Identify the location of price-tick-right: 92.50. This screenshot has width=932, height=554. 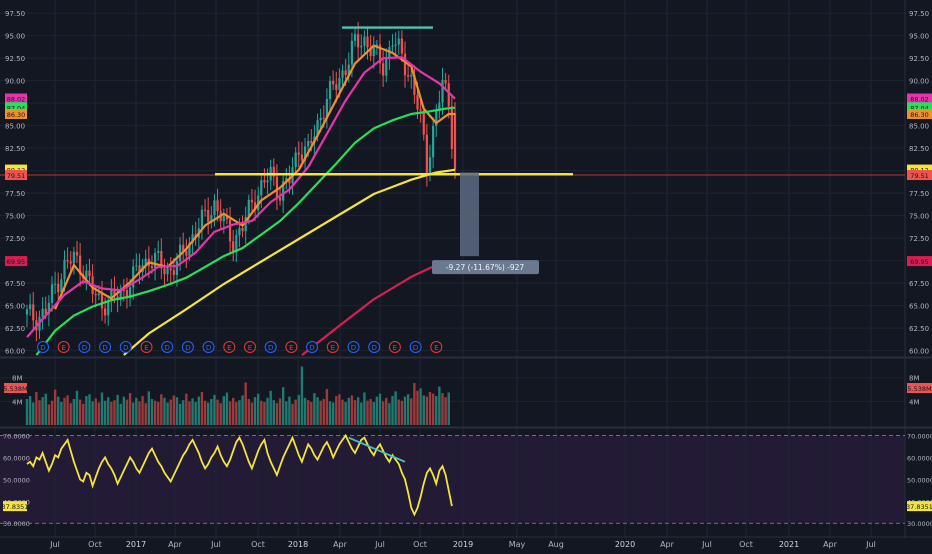
(919, 59).